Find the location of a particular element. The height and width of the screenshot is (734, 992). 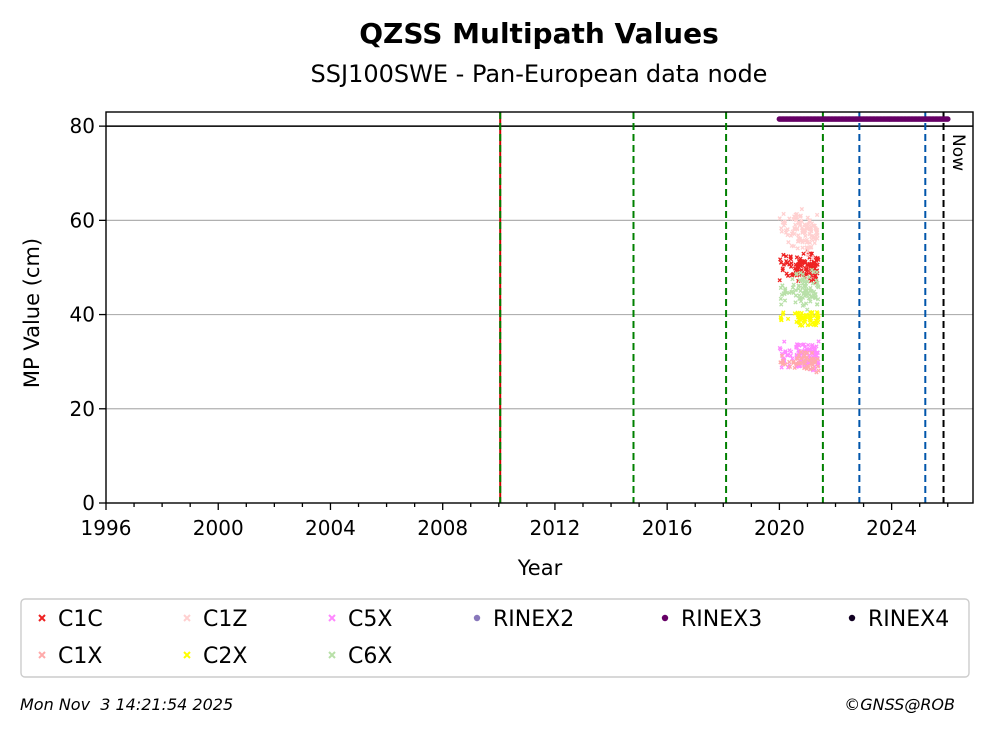

rinex-point is located at coordinates (947, 119).